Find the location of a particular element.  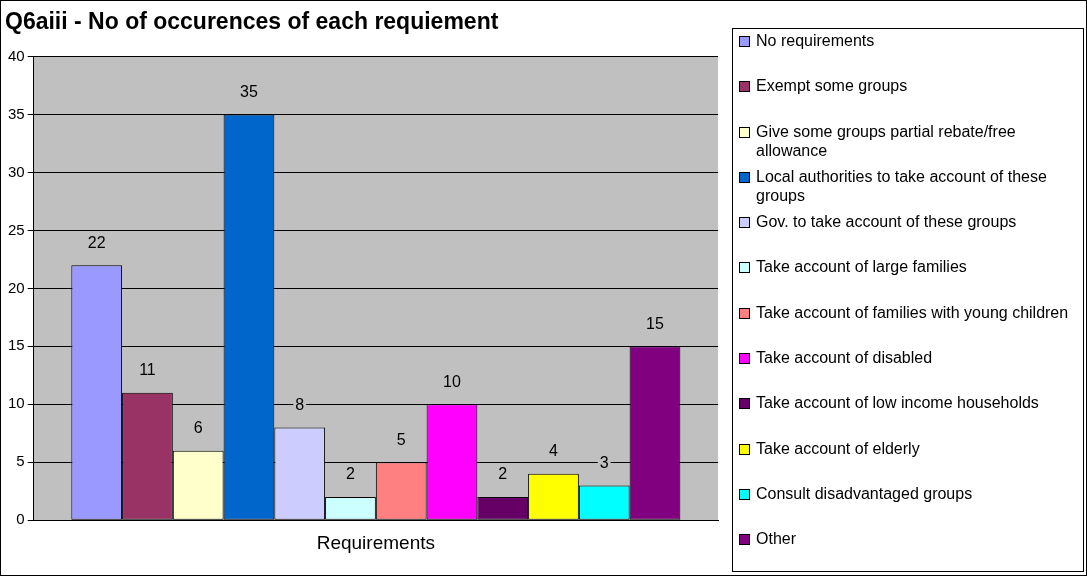

x-tick-label: Requirements is located at coordinates (375, 542).